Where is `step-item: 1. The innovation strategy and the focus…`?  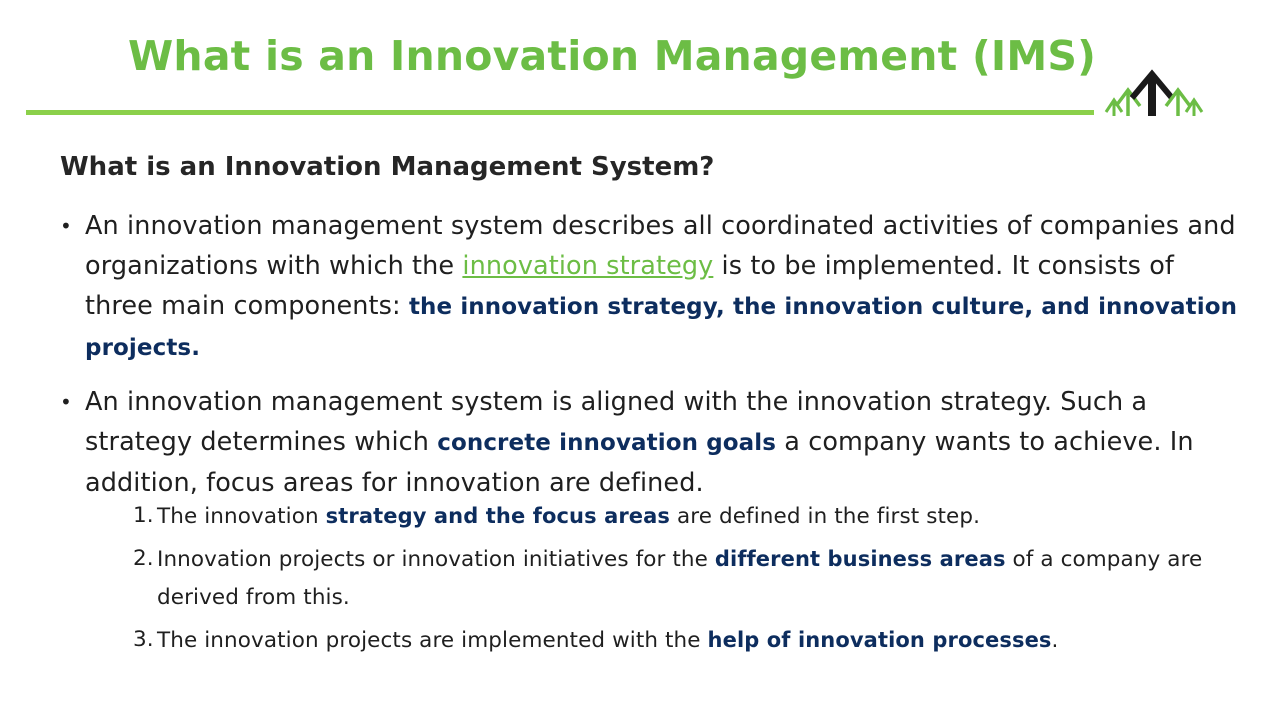
step-item: 1. The innovation strategy and the focus… is located at coordinates (691, 516).